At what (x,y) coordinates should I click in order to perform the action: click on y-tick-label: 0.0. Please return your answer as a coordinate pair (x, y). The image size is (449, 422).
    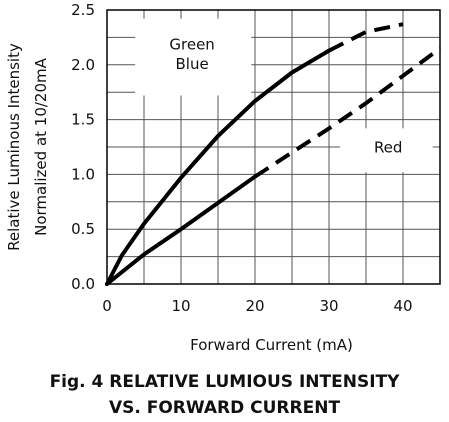
    Looking at the image, I should click on (83, 284).